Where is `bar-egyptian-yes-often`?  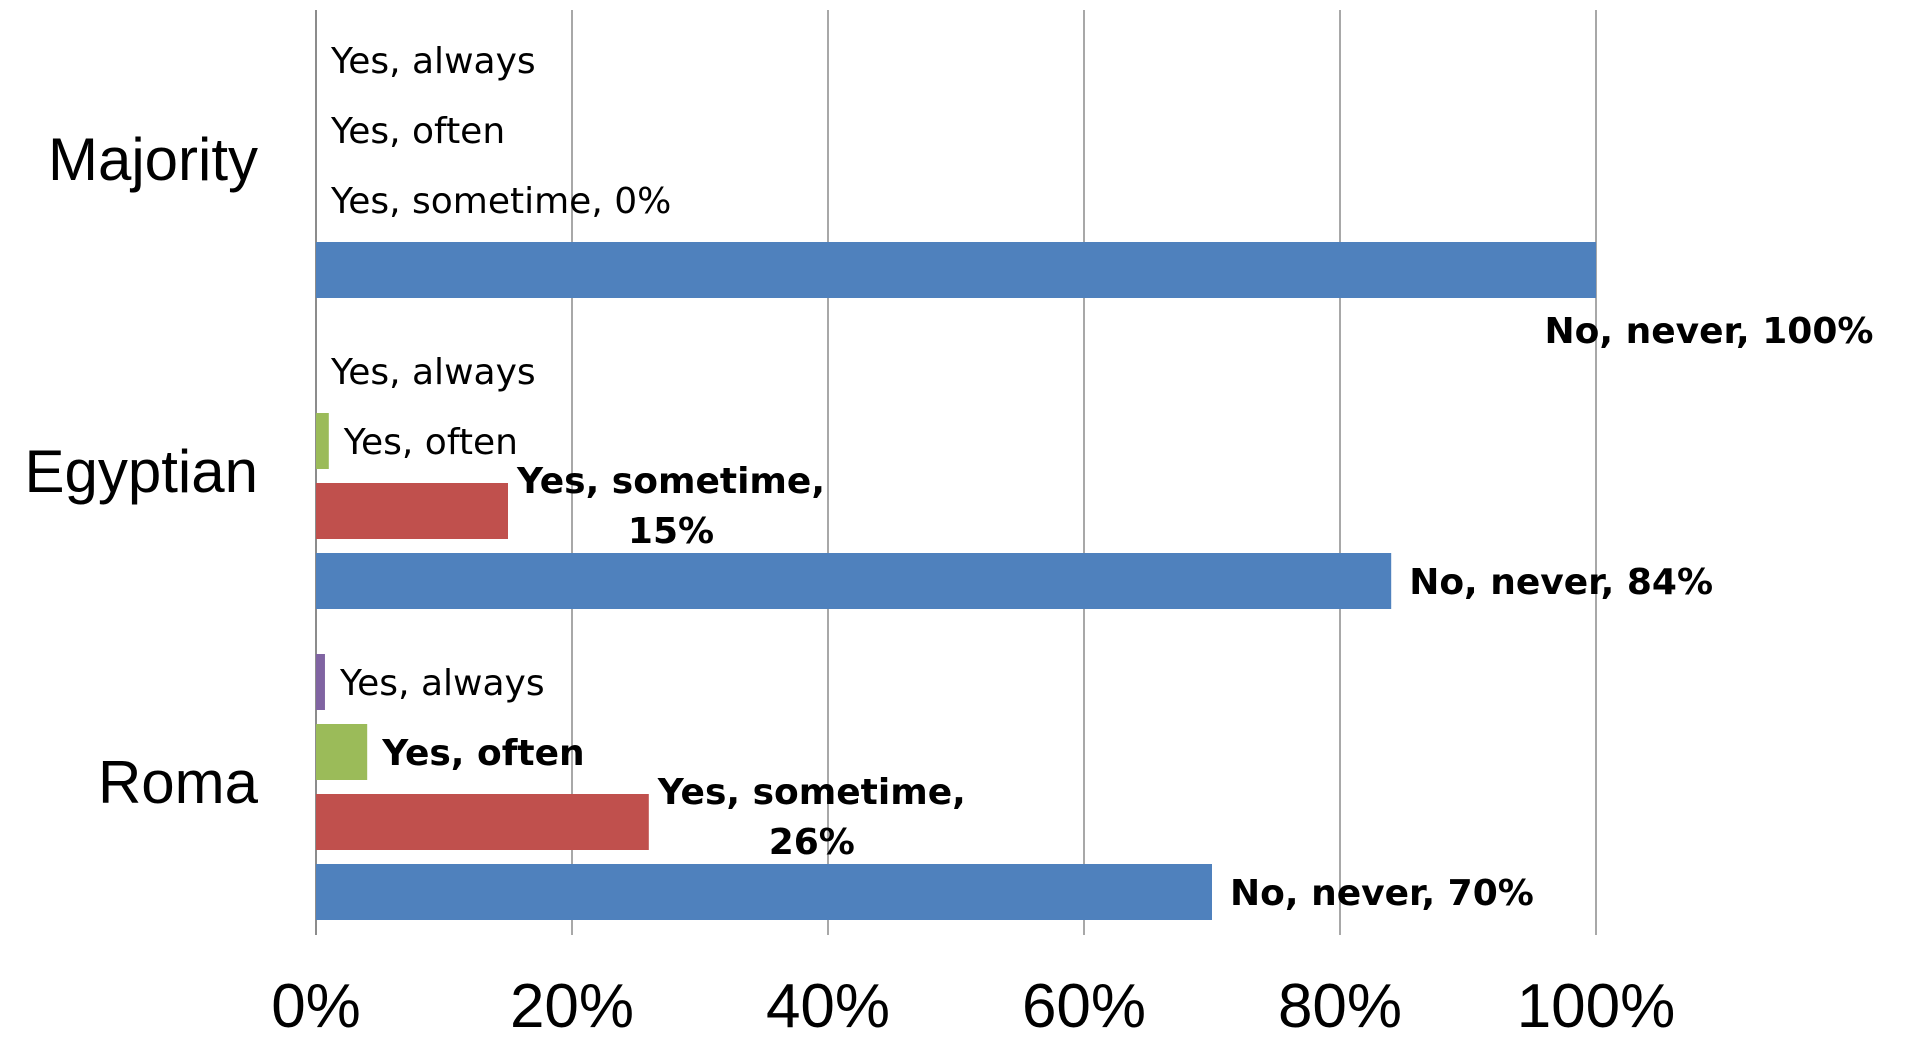
bar-egyptian-yes-often is located at coordinates (322, 441).